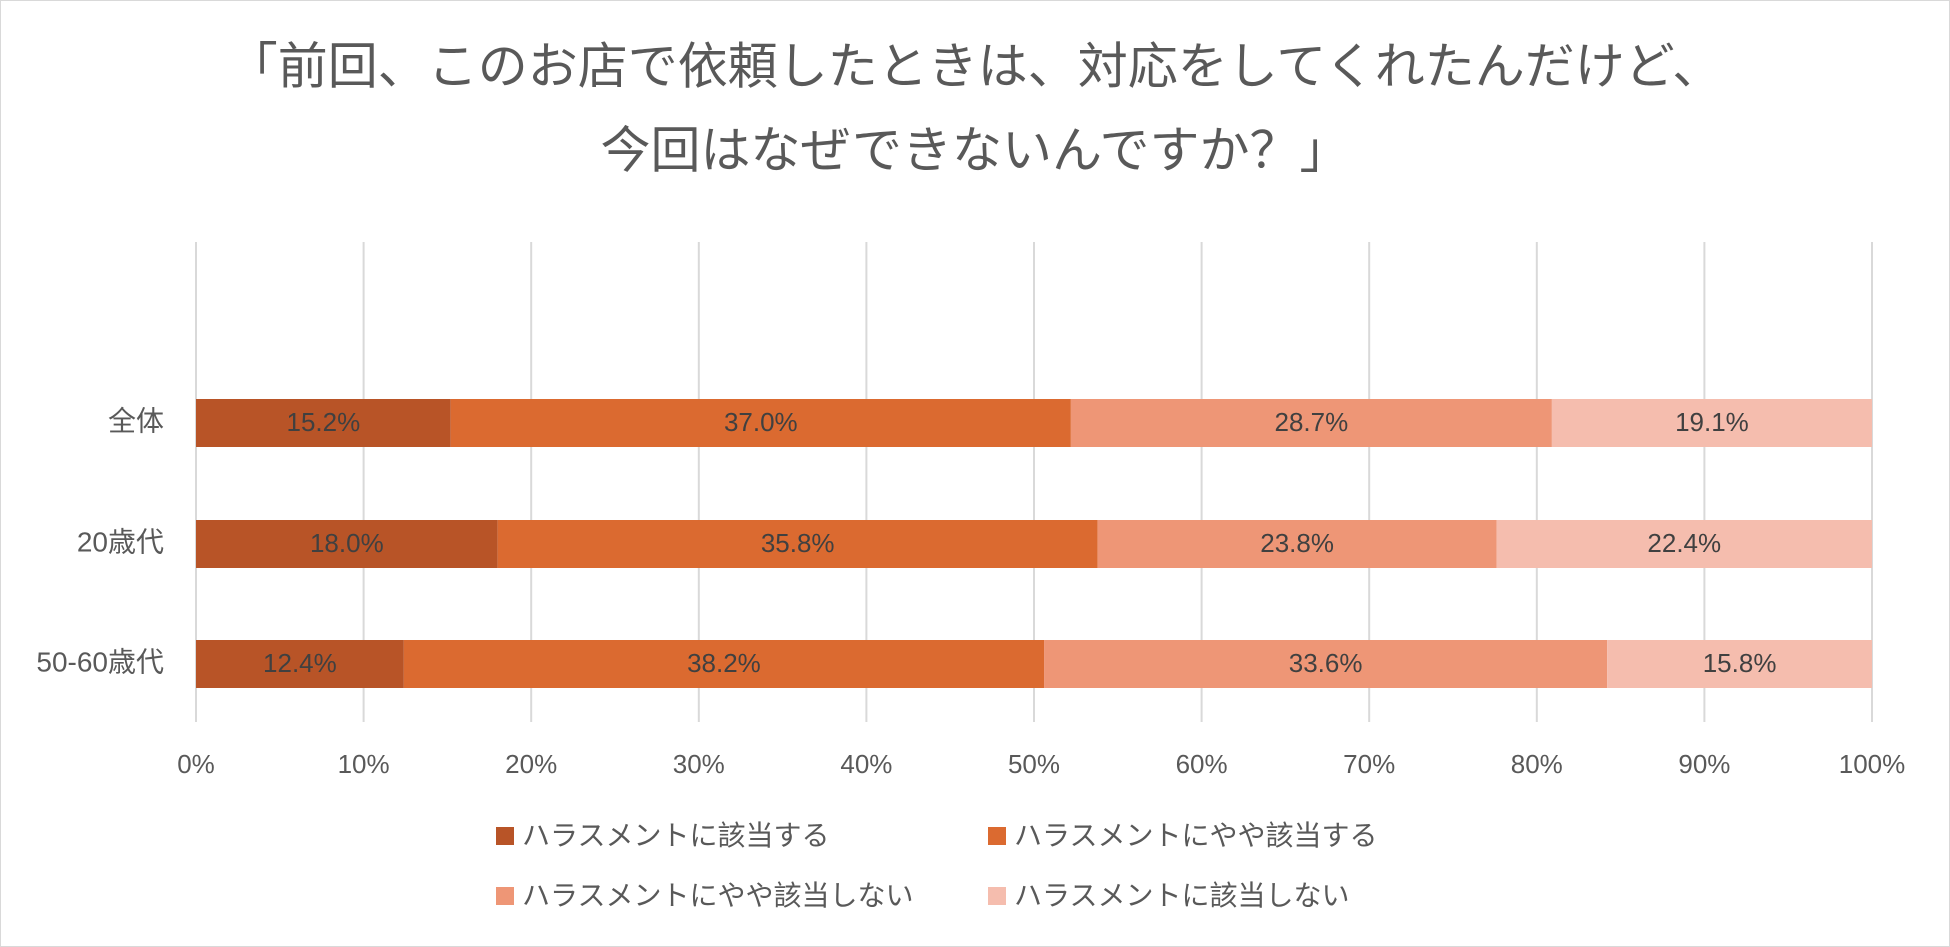 Image resolution: width=1950 pixels, height=947 pixels. I want to click on chart-title-line-2: 今回はなぜできないんですか？」, so click(975, 151).